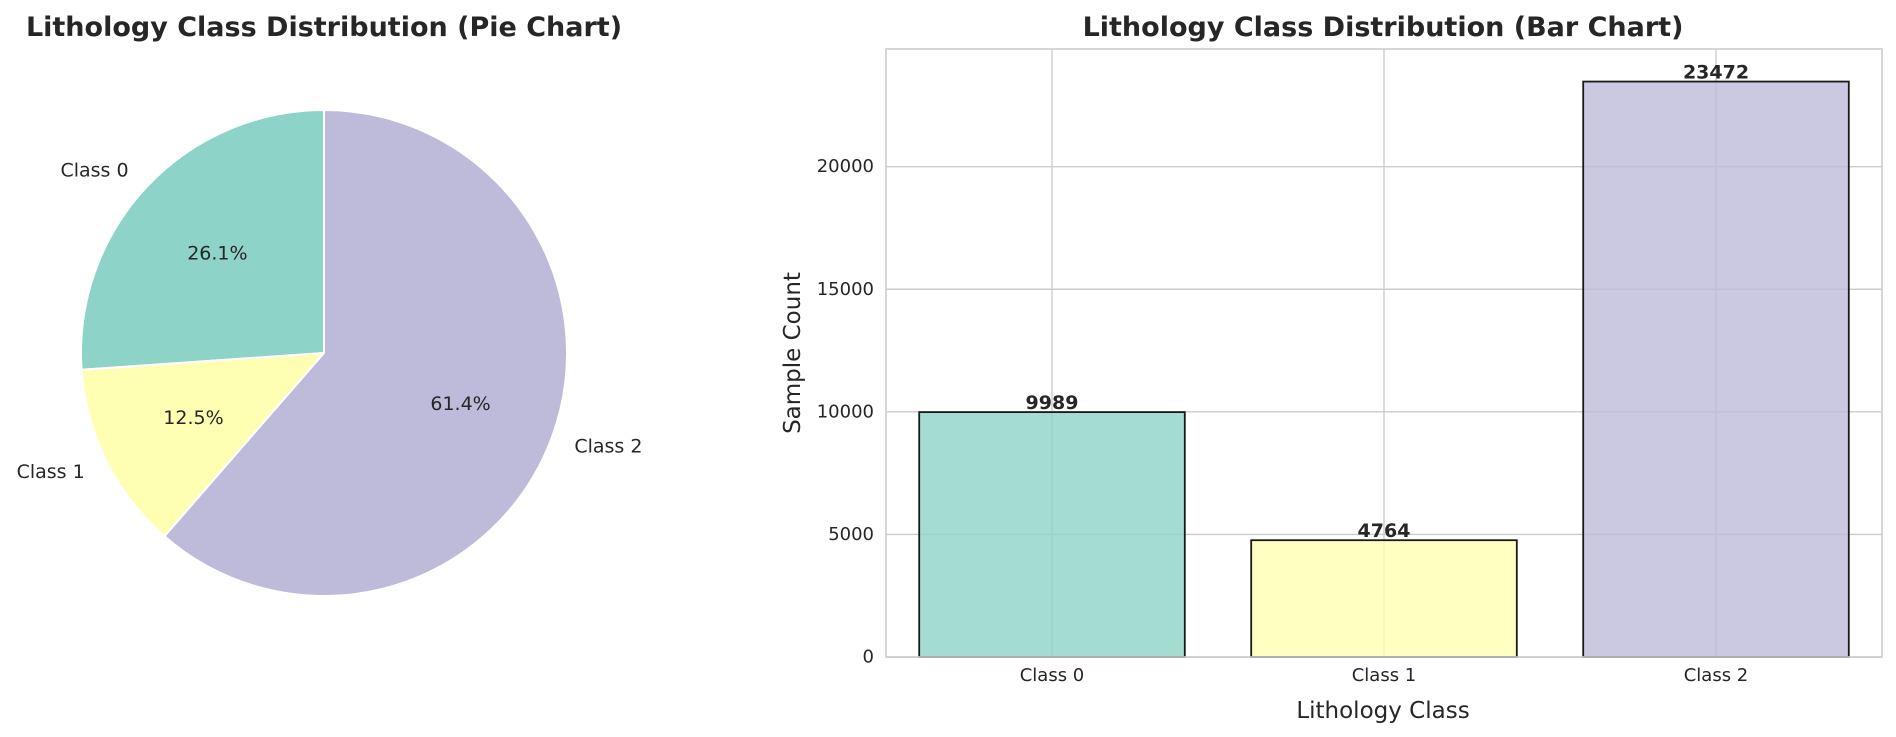 The height and width of the screenshot is (737, 1896). Describe the element at coordinates (851, 534) in the screenshot. I see `y-tick-label: 5000` at that location.